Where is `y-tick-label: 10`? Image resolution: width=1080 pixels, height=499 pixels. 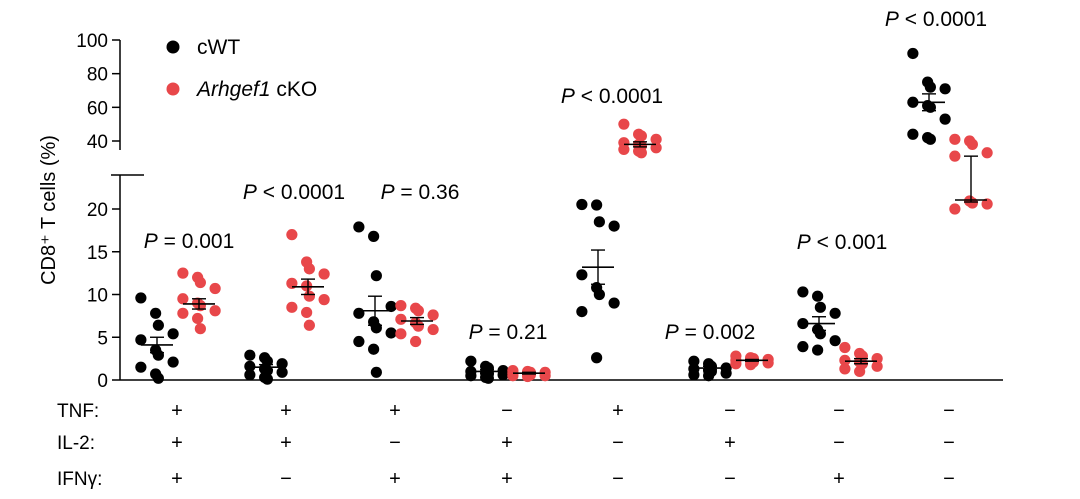
y-tick-label: 10 is located at coordinates (97, 296).